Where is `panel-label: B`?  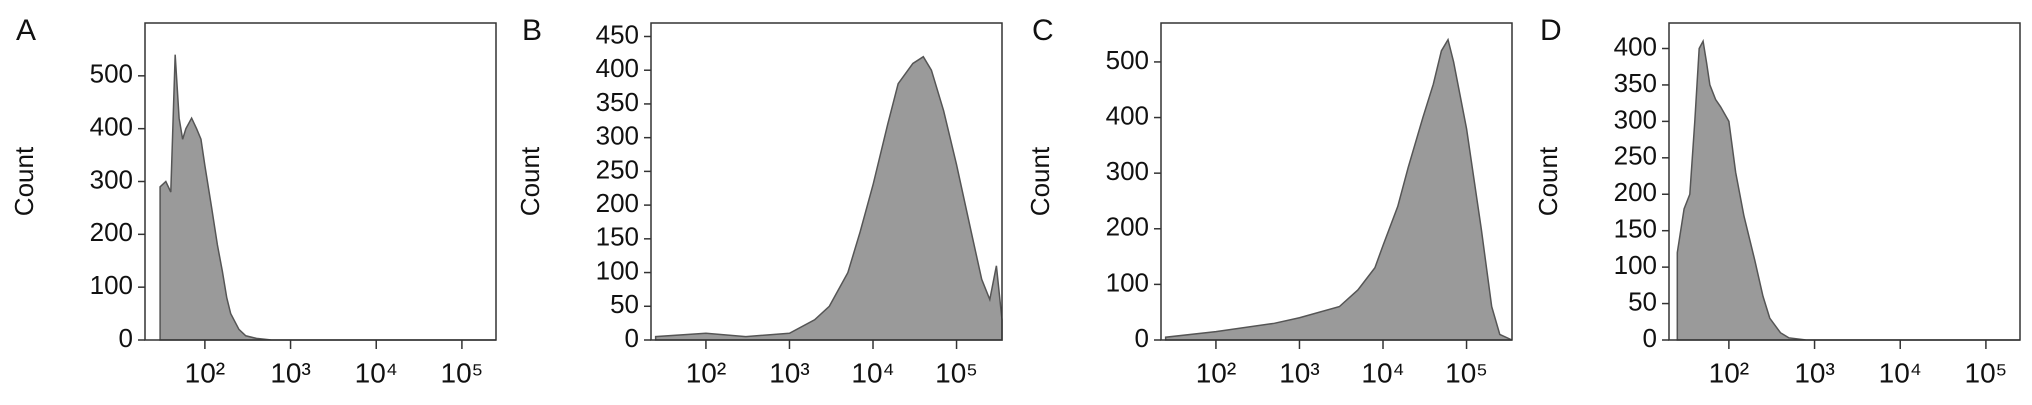
panel-label: B is located at coordinates (532, 30).